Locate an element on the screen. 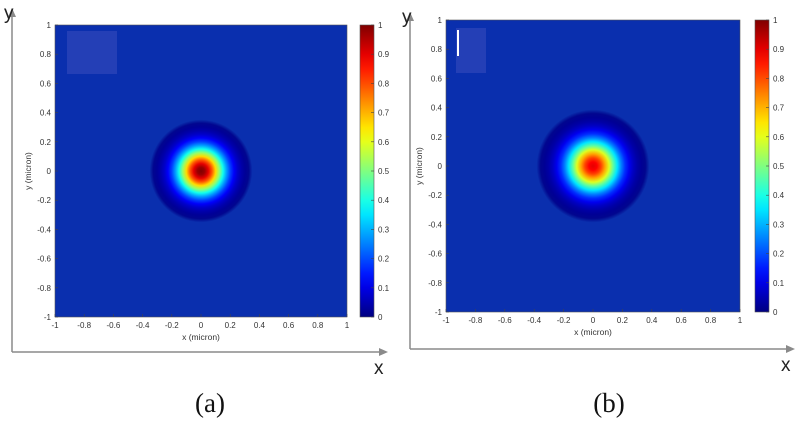 This screenshot has width=800, height=422. panel-caption: (b) is located at coordinates (608, 403).